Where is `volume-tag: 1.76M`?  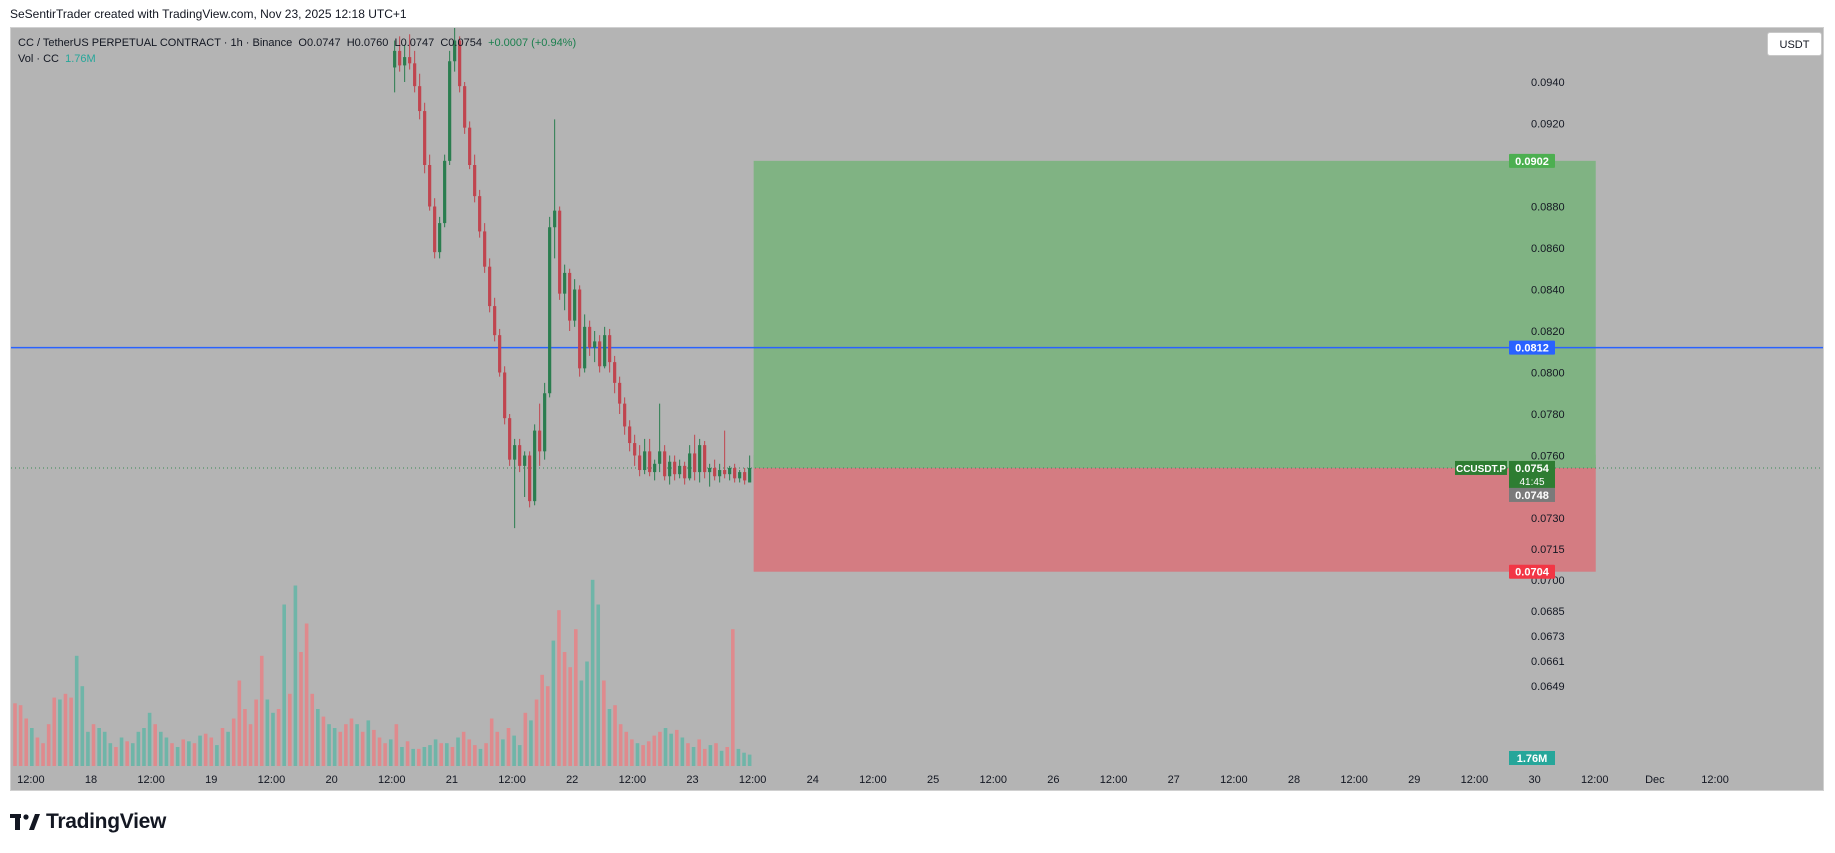 volume-tag: 1.76M is located at coordinates (1532, 759).